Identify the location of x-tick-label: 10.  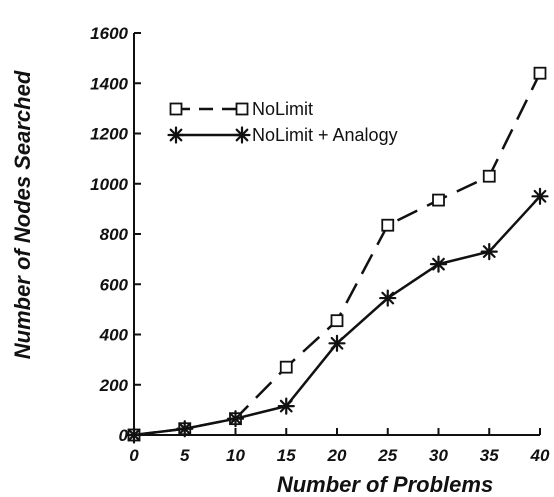
(235, 455).